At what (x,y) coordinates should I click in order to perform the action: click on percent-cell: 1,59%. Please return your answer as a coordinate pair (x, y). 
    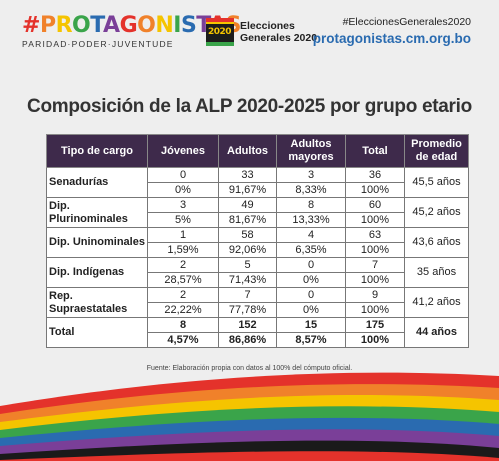
    Looking at the image, I should click on (183, 250).